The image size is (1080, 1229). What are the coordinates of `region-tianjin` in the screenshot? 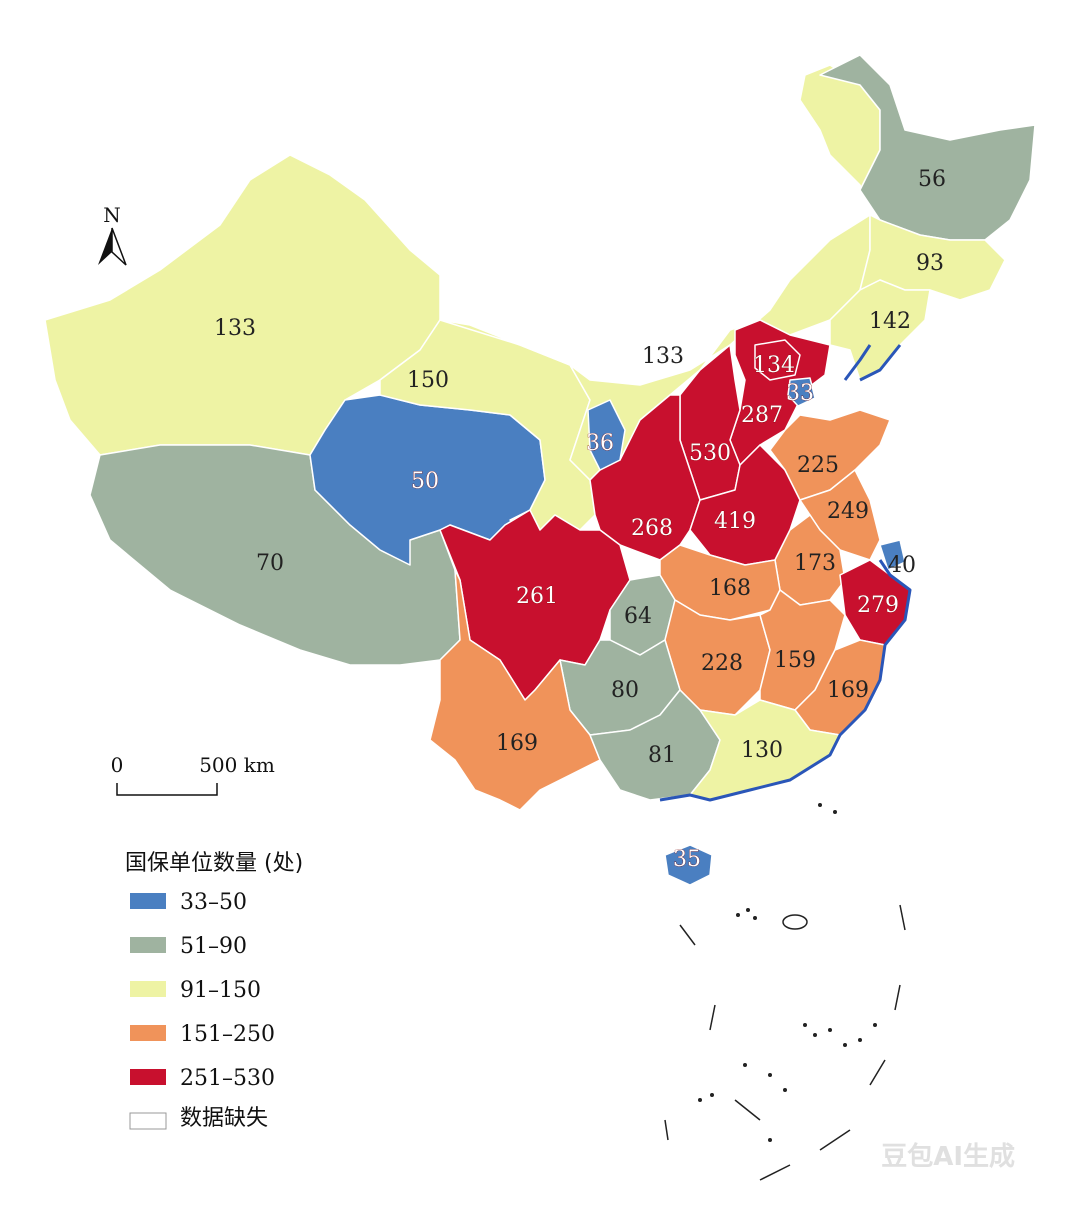 It's located at (801, 392).